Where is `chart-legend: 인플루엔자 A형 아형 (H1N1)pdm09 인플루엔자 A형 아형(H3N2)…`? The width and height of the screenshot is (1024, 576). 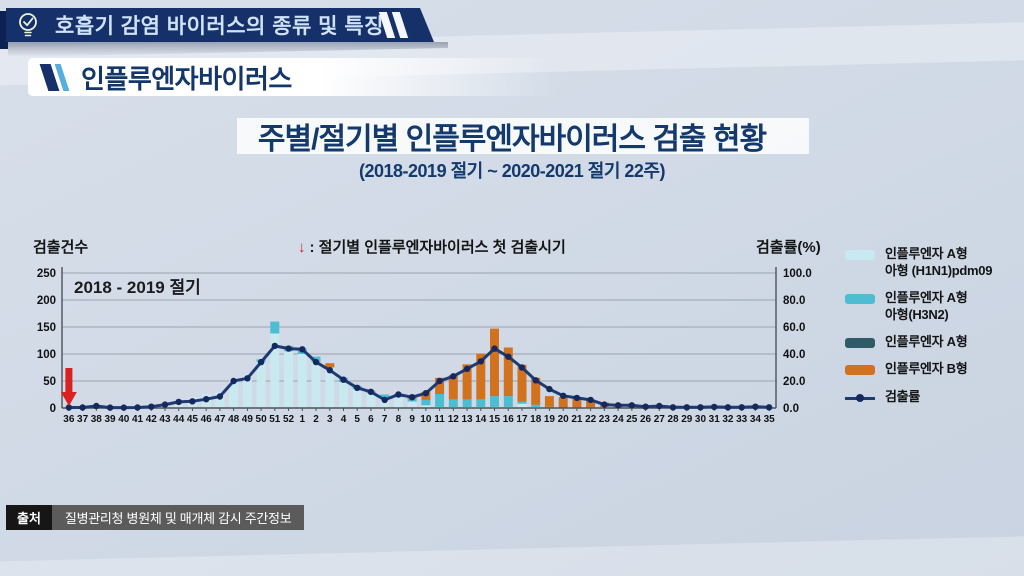 chart-legend: 인플루엔자 A형 아형 (H1N1)pdm09 인플루엔자 A형 아형(H3N2)… is located at coordinates (934, 331).